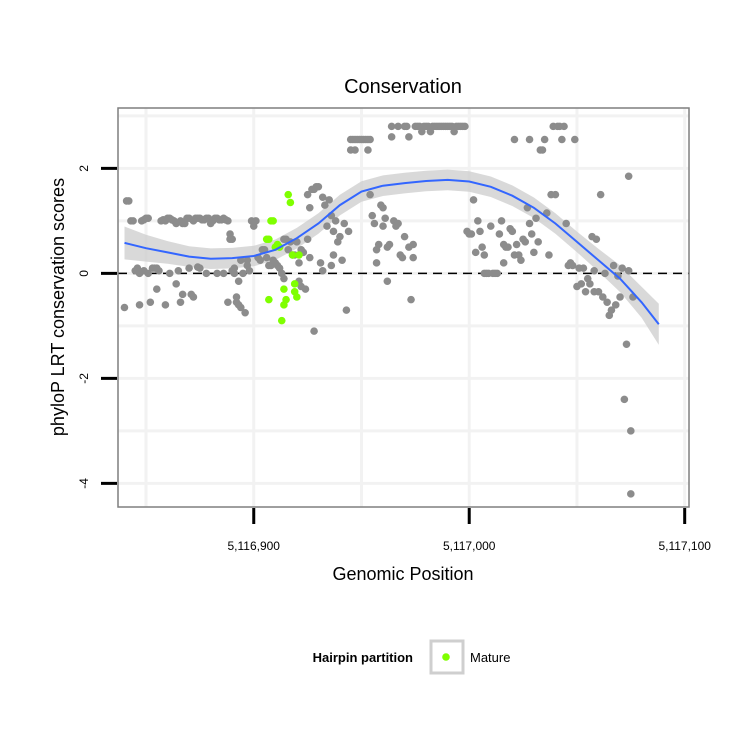 Image resolution: width=750 pixels, height=750 pixels. Describe the element at coordinates (84, 273) in the screenshot. I see `y-tick-label: 0` at that location.